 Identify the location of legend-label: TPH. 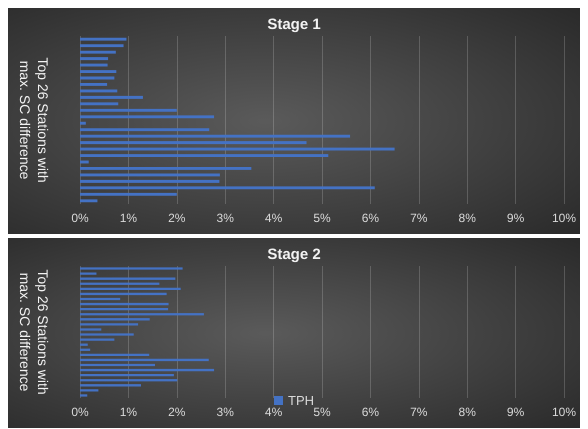
(301, 400).